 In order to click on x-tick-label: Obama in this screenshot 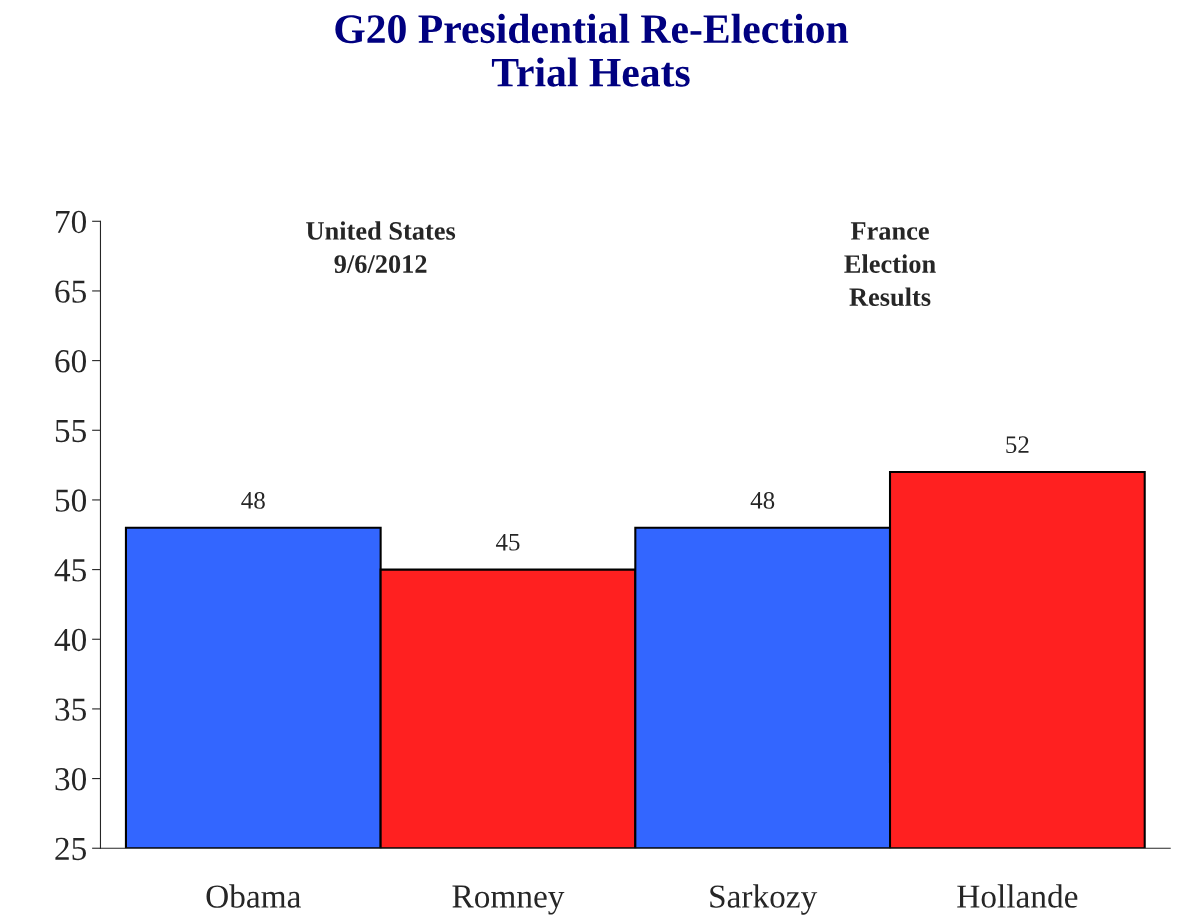, I will do `click(253, 896)`.